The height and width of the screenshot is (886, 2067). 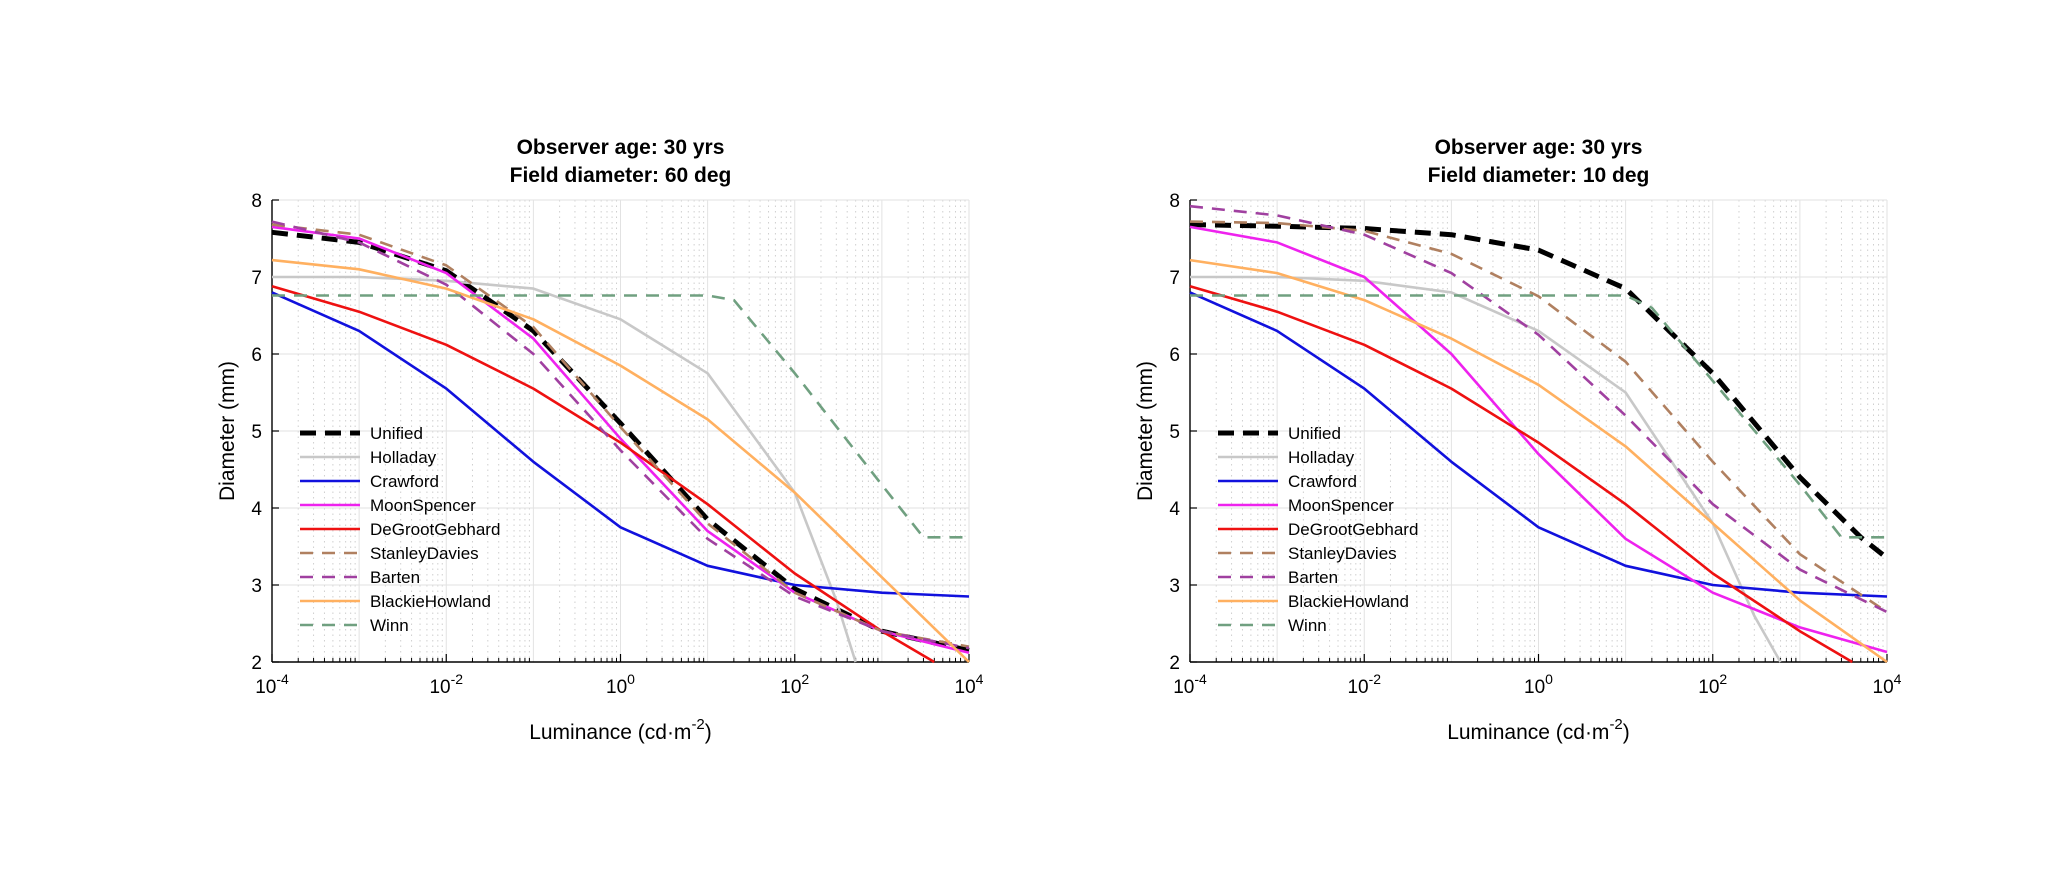 What do you see at coordinates (1539, 175) in the screenshot?
I see `chart-title-line-2: Field diameter: 10 deg` at bounding box center [1539, 175].